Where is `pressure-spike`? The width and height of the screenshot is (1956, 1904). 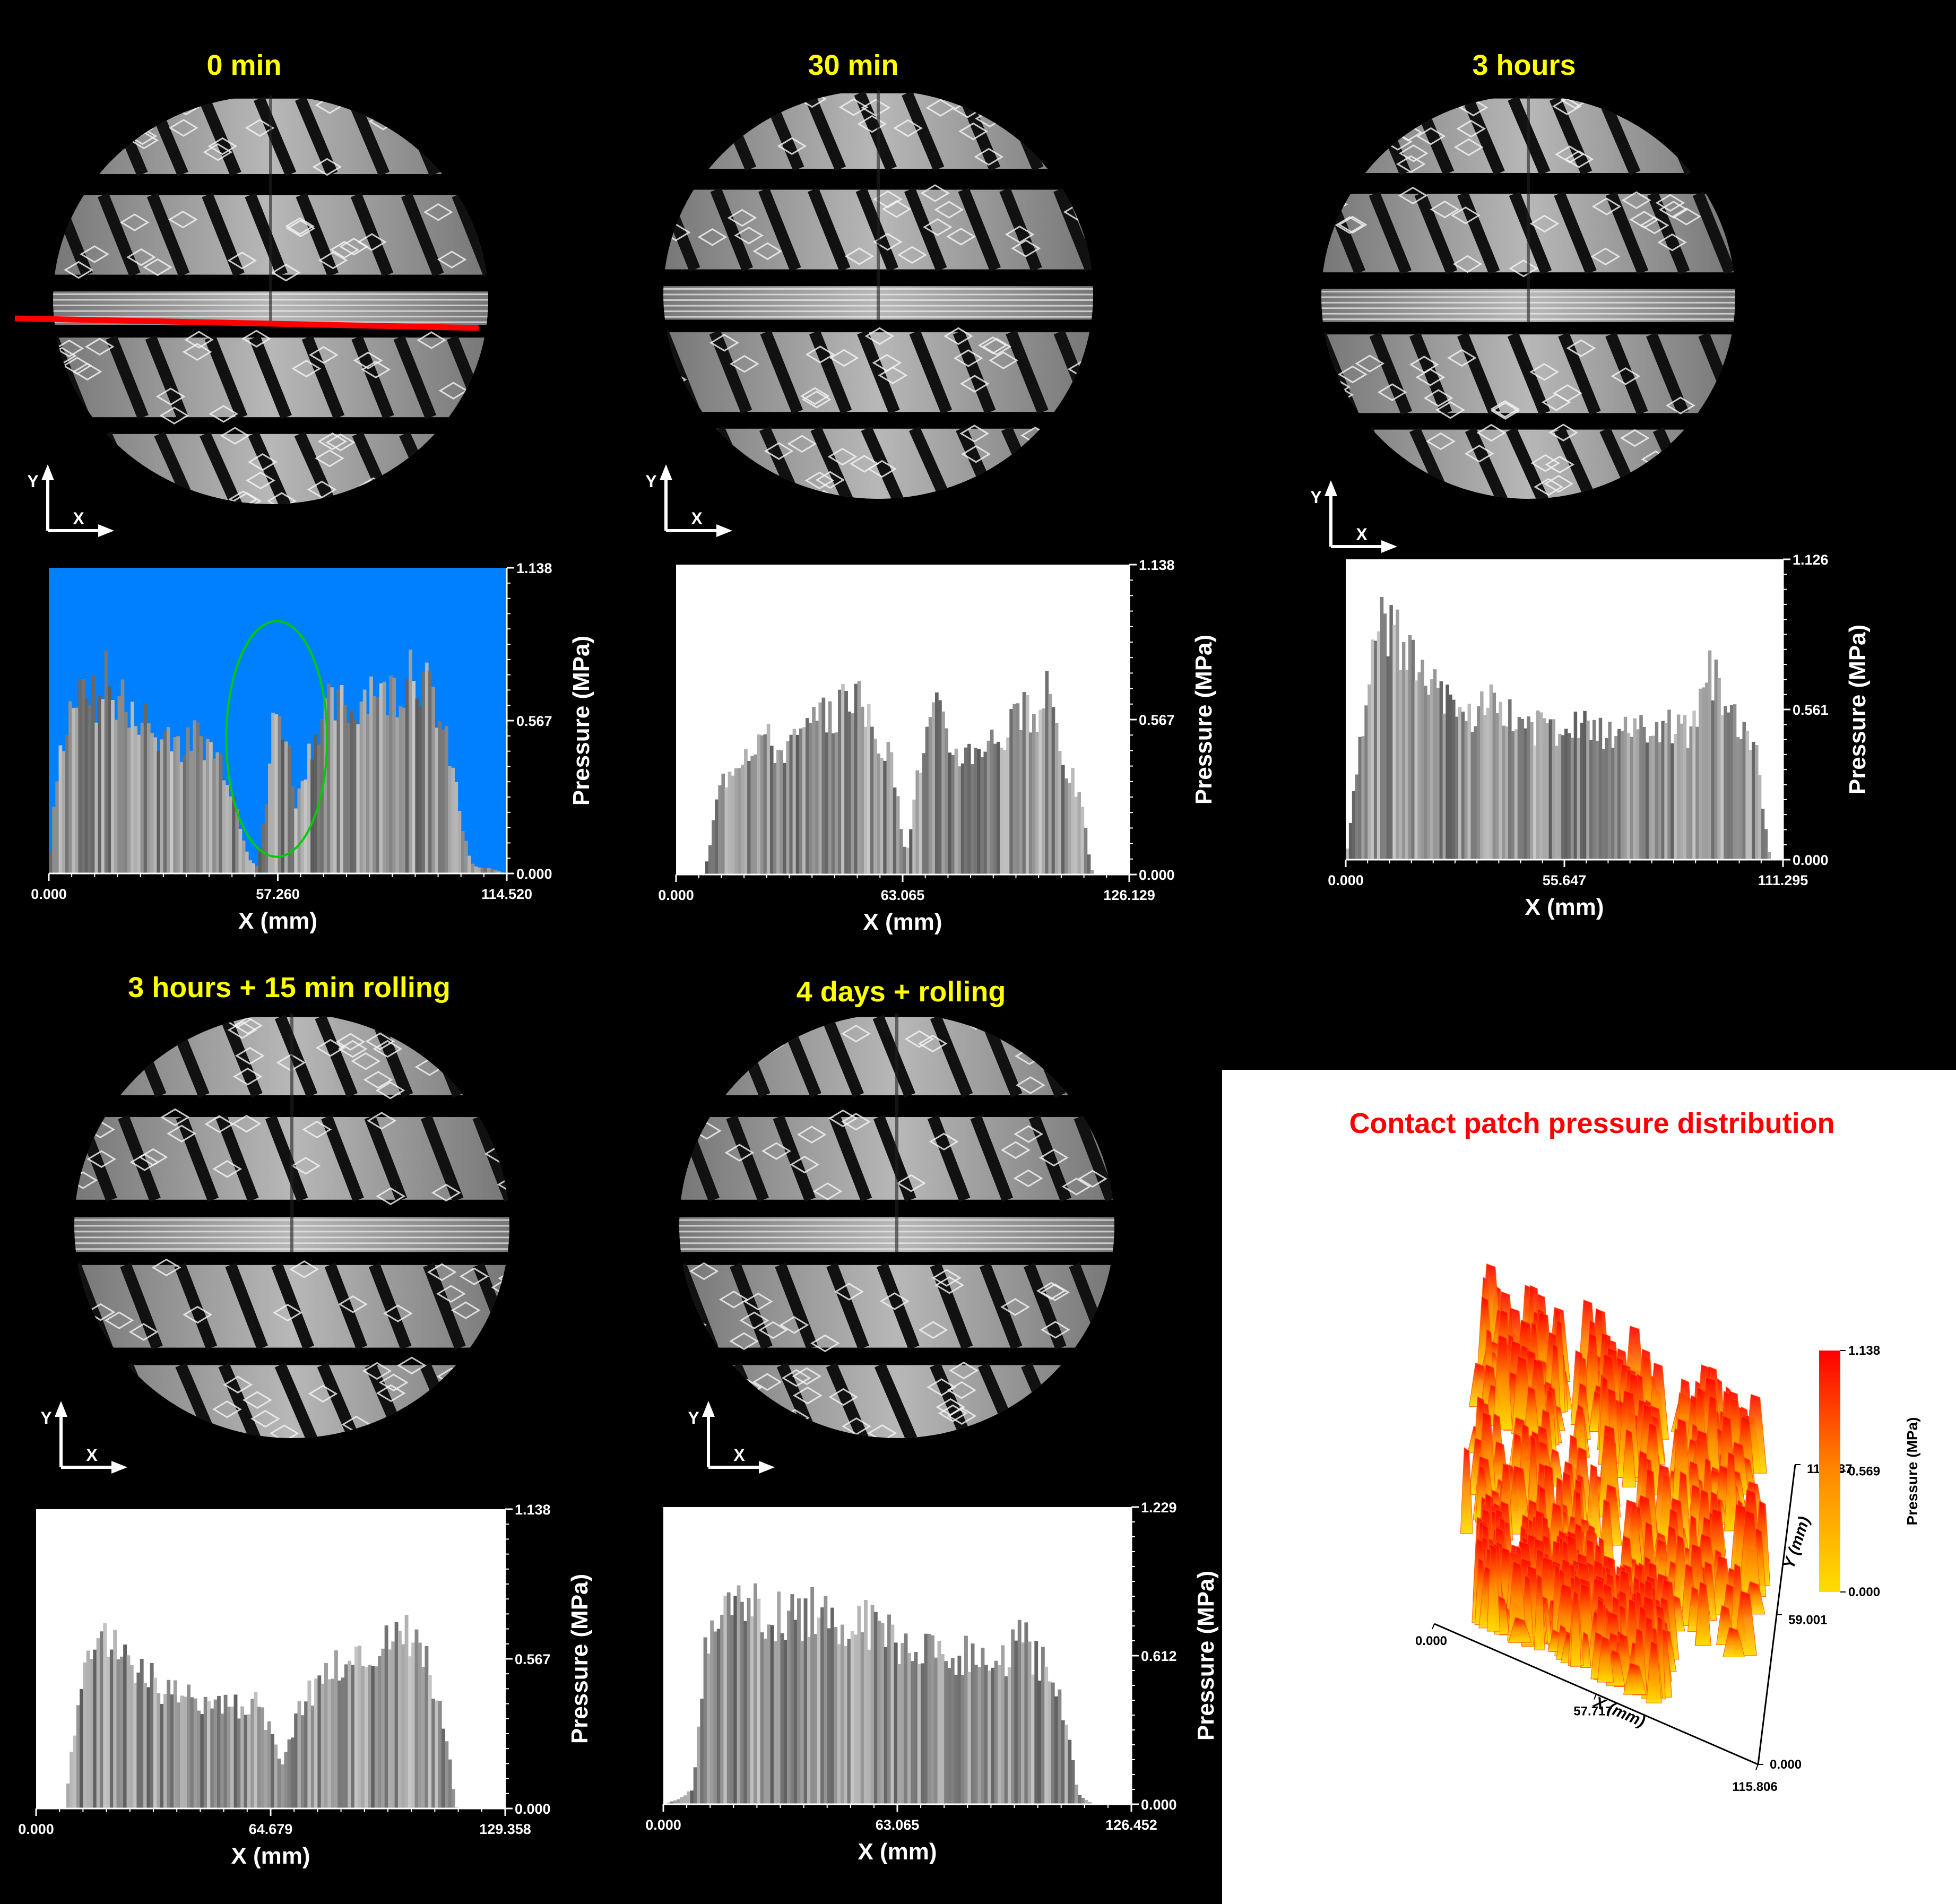
pressure-spike is located at coordinates (1605, 1659).